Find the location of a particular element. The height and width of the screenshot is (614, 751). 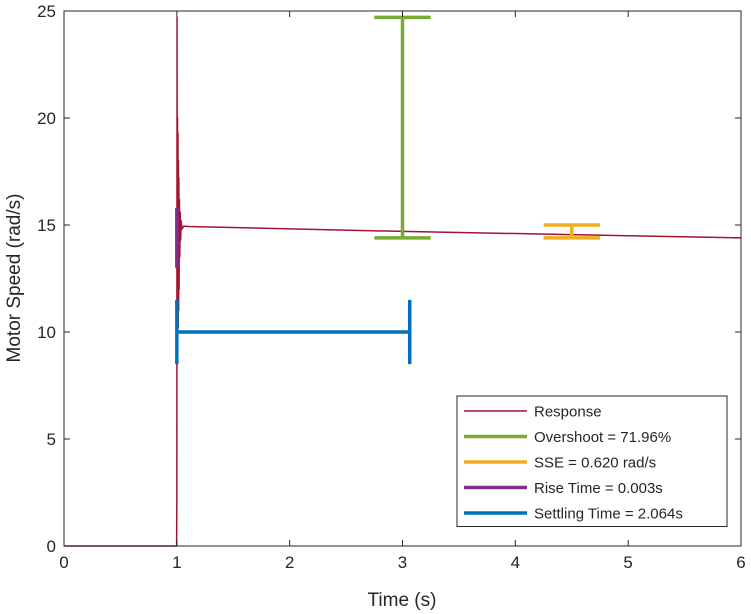

y-tick-label: 5 is located at coordinates (51, 439).